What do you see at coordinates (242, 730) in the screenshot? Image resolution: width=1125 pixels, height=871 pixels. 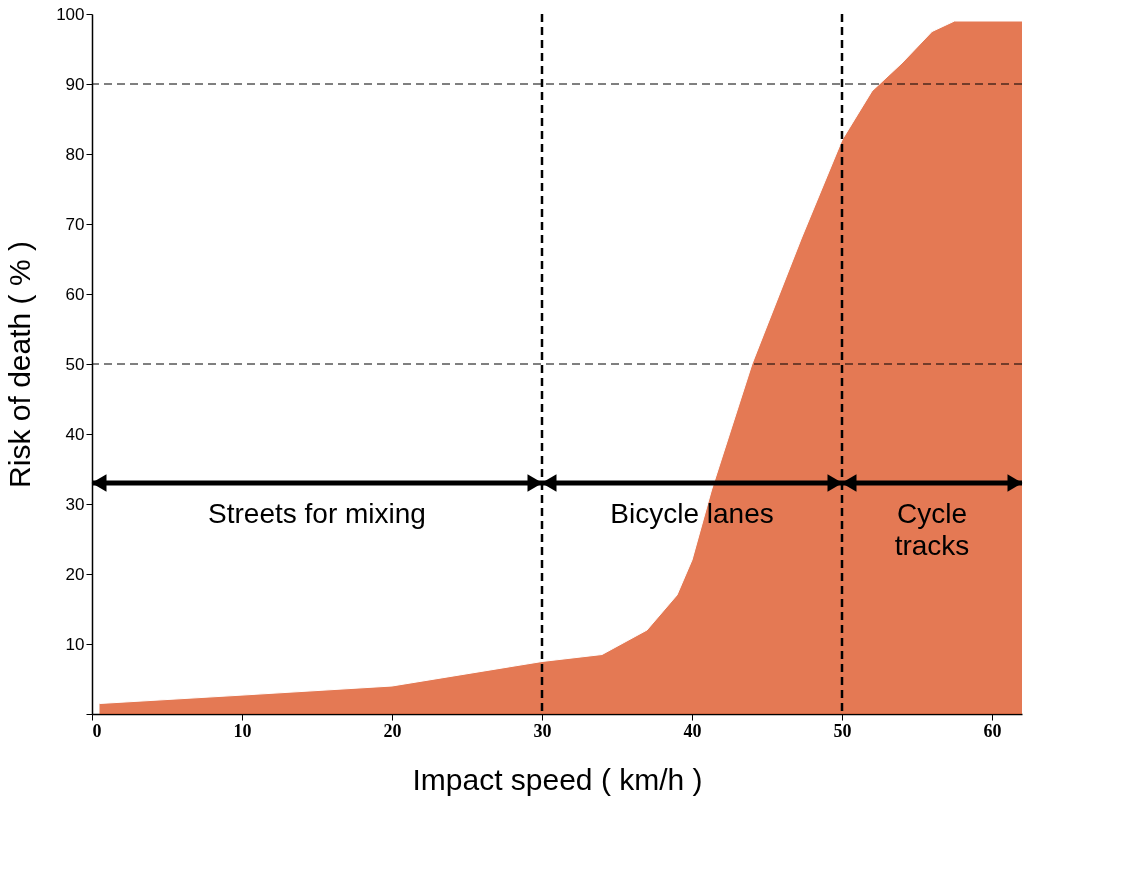 I see `x-tick-label: 10` at bounding box center [242, 730].